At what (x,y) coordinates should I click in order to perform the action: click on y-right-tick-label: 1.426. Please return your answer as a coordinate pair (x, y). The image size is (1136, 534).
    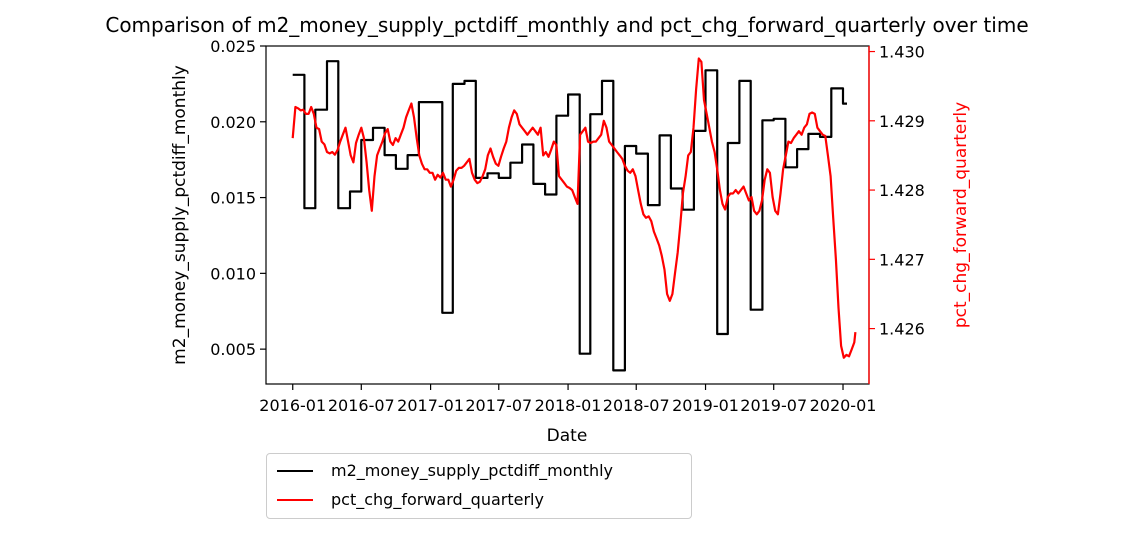
    Looking at the image, I should click on (902, 329).